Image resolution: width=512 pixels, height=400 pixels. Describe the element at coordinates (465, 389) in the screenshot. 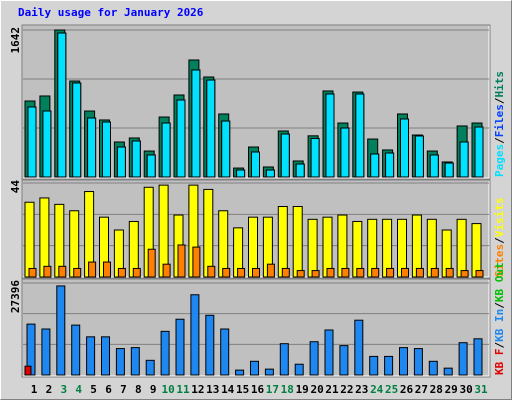

I see `x-tick-label: 30` at that location.